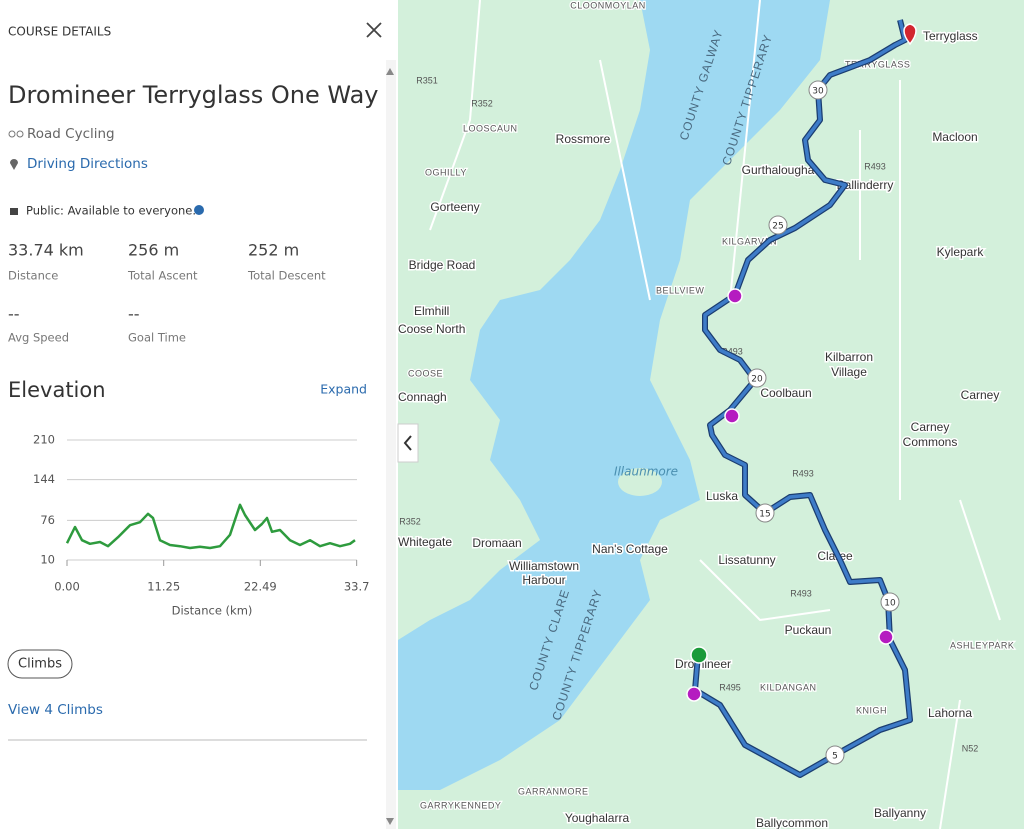 The image size is (1024, 829). I want to click on stat-label: Goal Time, so click(157, 338).